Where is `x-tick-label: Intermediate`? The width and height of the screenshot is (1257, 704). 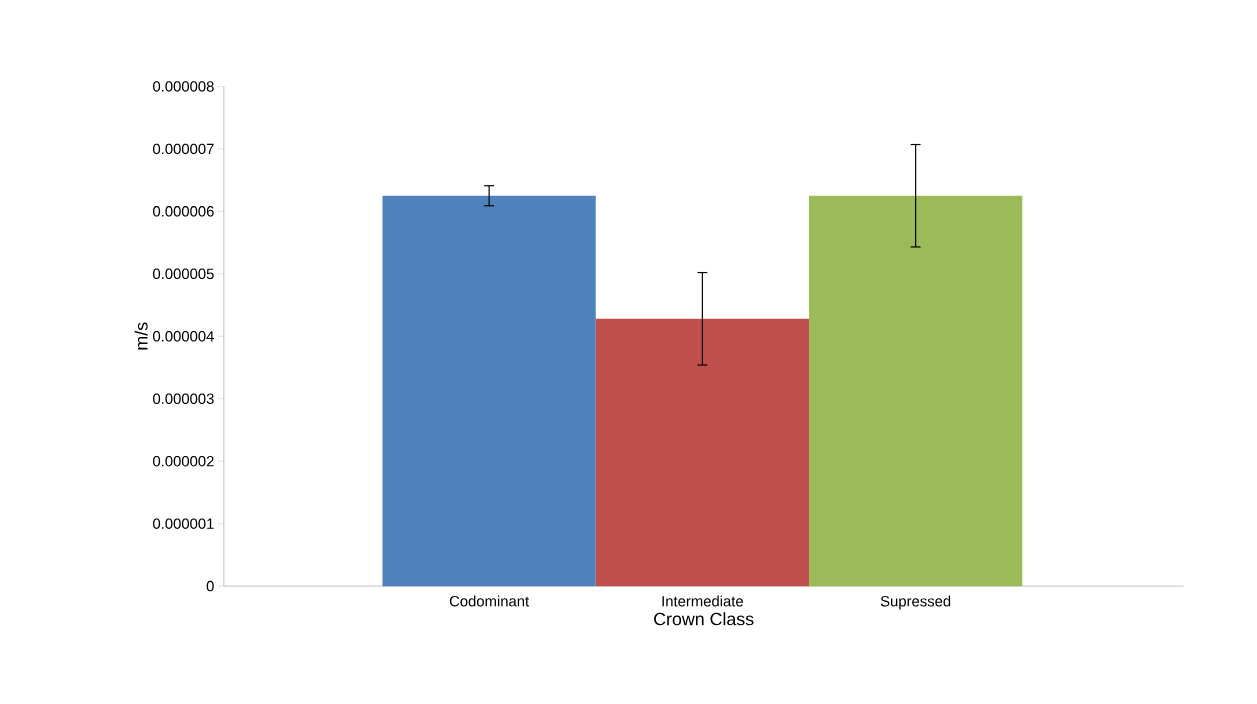 x-tick-label: Intermediate is located at coordinates (702, 601).